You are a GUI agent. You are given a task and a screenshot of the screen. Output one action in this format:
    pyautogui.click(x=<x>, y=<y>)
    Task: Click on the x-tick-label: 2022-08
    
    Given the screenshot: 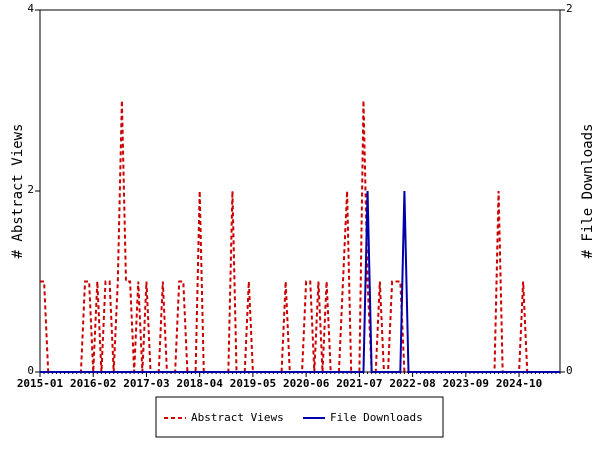 What is the action you would take?
    pyautogui.click(x=412, y=383)
    